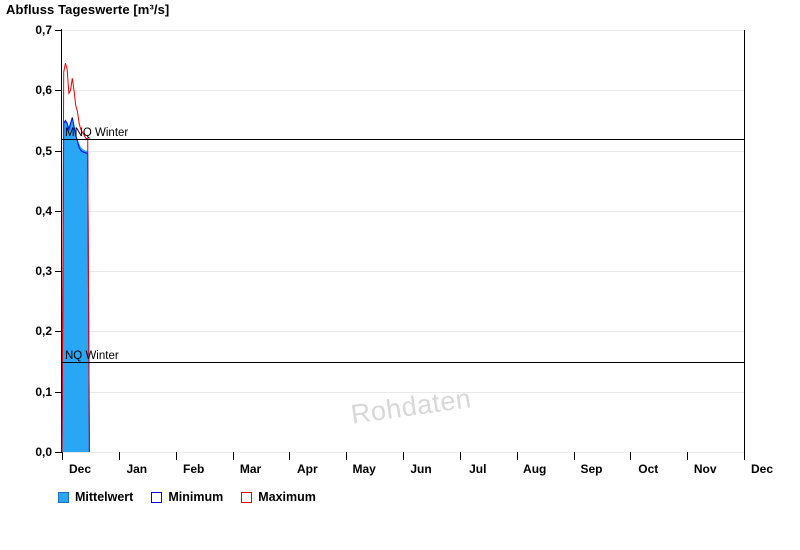 This screenshot has height=550, width=800. Describe the element at coordinates (61, 241) in the screenshot. I see `y-axis-line` at that location.